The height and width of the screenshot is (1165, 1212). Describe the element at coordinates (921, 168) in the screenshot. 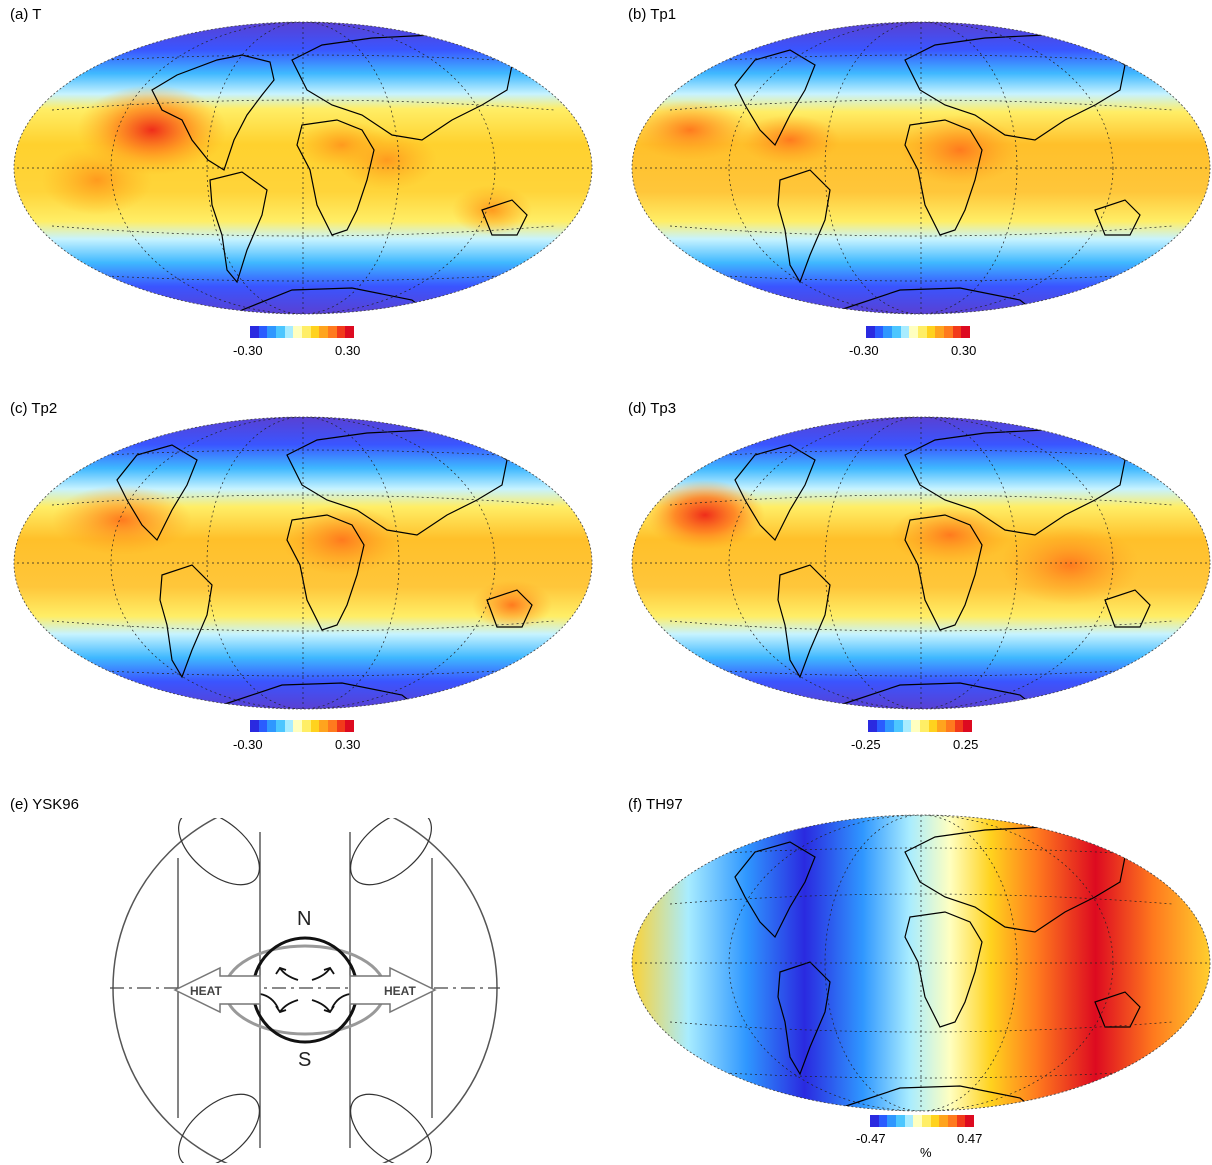

I see `map-panel-b` at that location.